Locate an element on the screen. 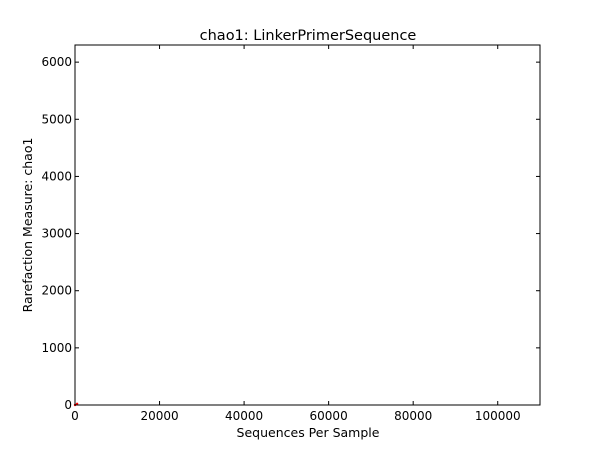 This screenshot has height=450, width=600. x-tick-label: 20000 is located at coordinates (159, 416).